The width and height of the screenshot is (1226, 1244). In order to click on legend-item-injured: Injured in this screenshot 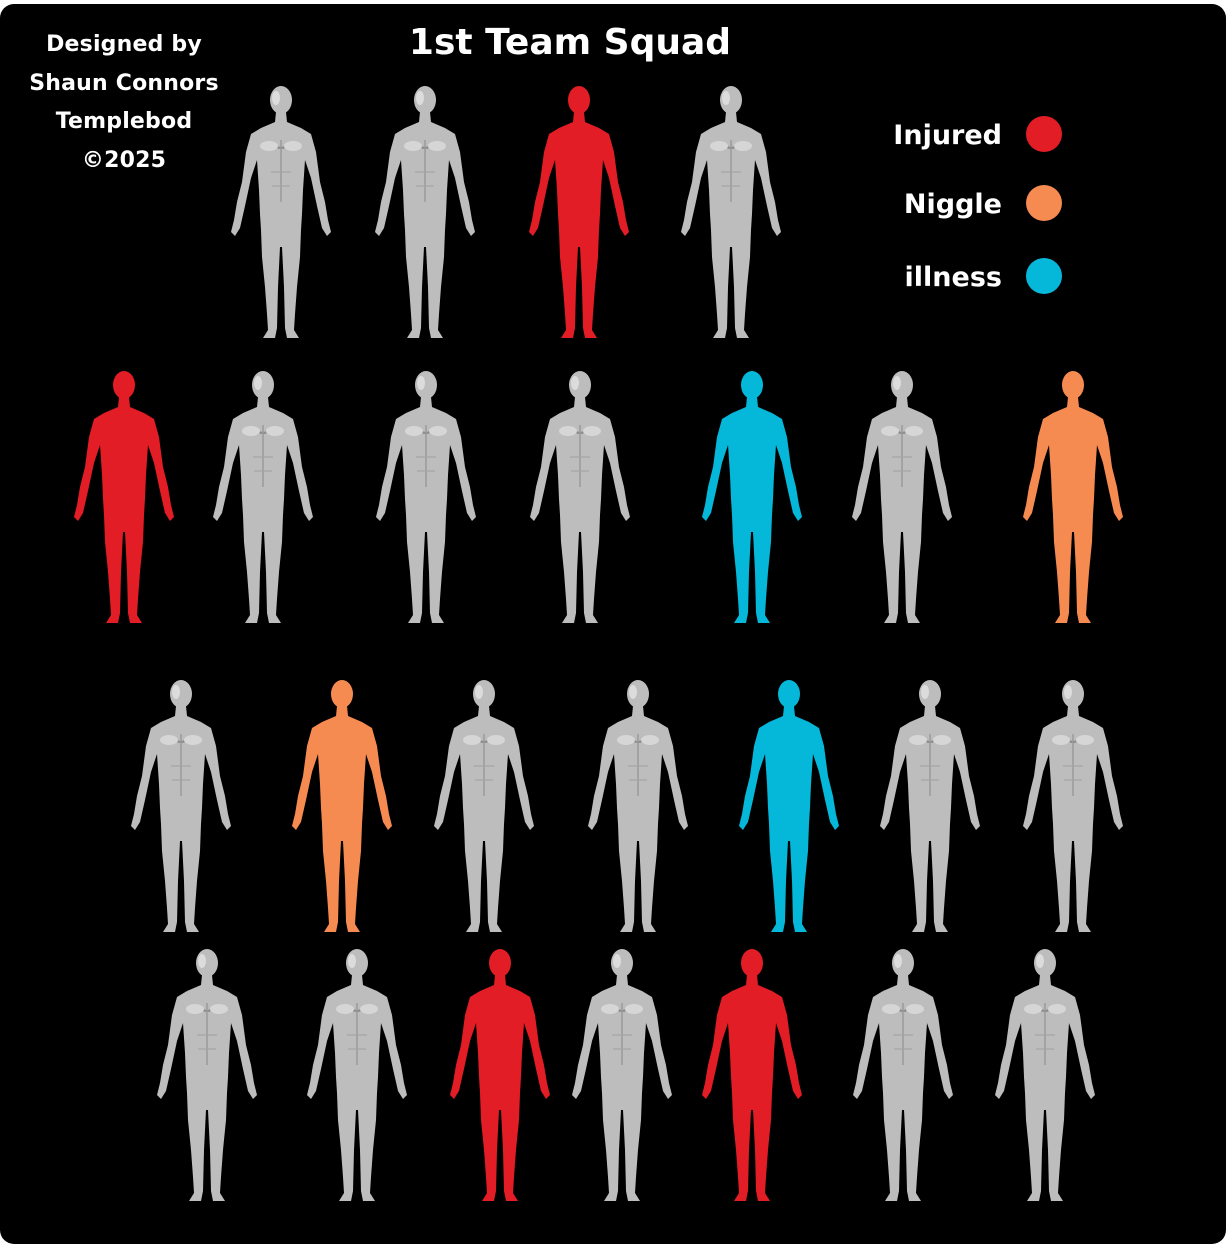, I will do `click(961, 136)`.